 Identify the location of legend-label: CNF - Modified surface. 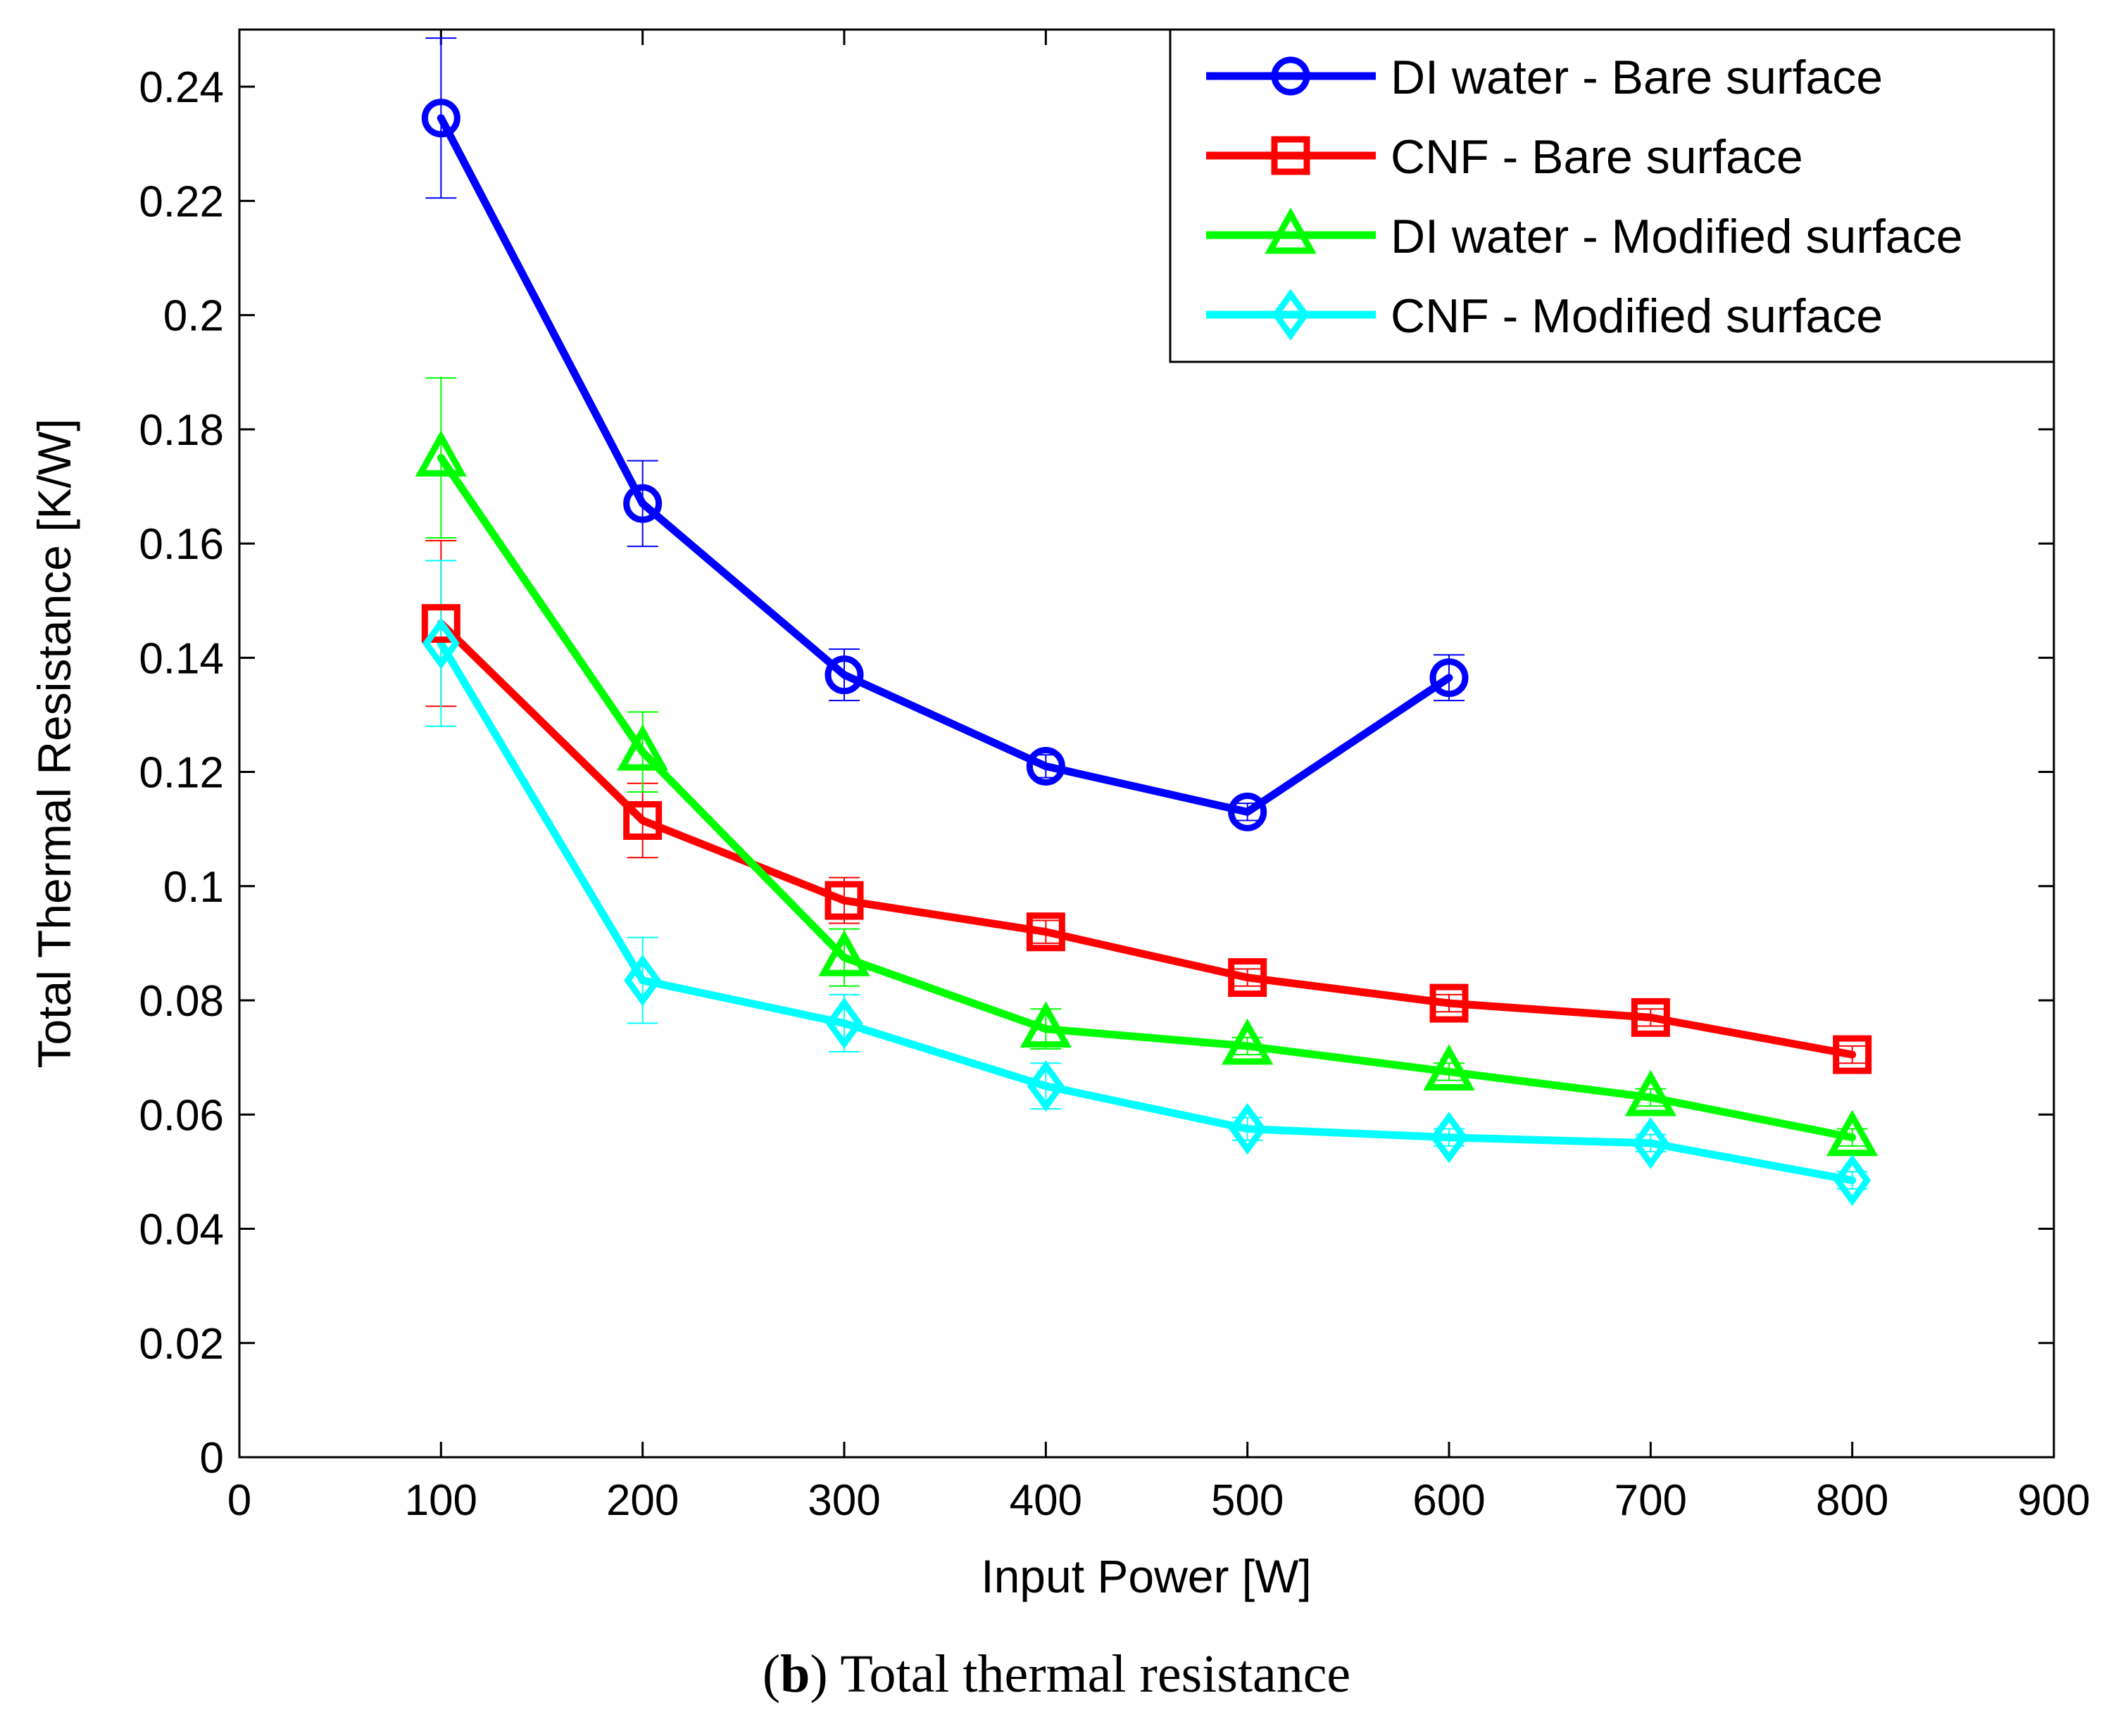
(1637, 316).